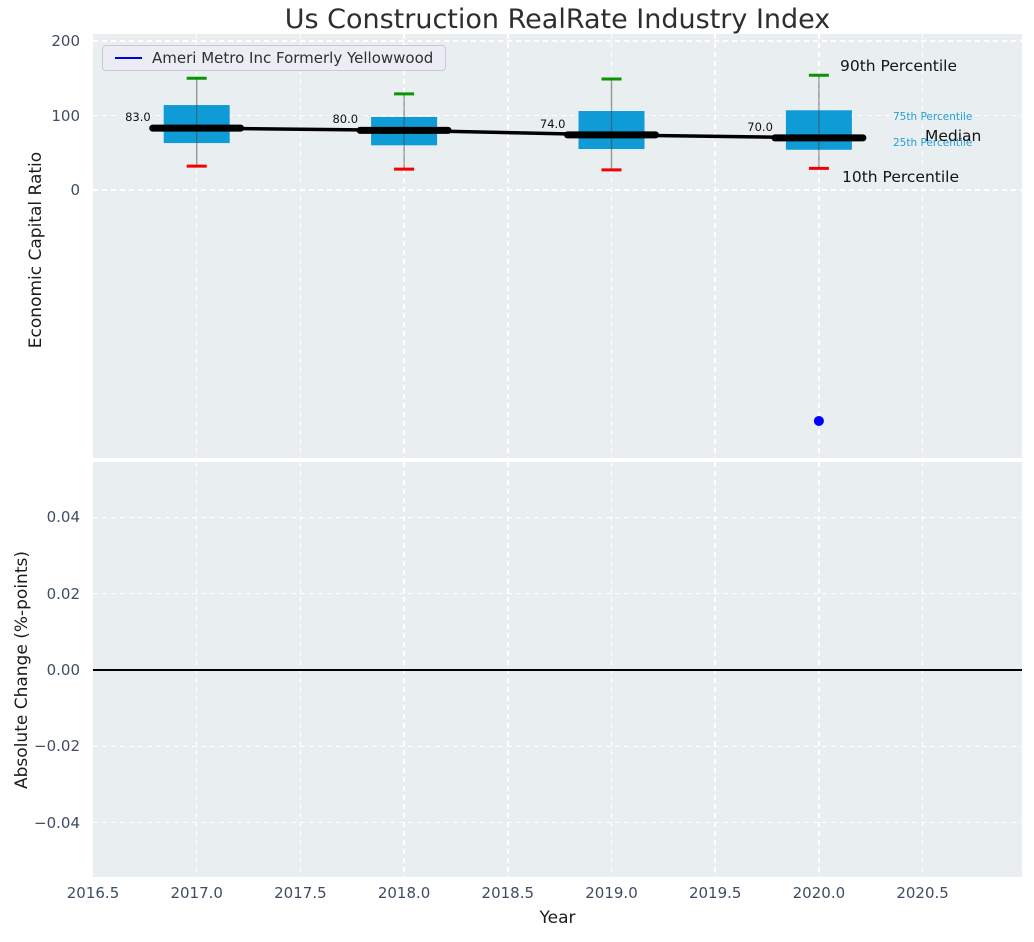 Image resolution: width=1034 pixels, height=942 pixels. I want to click on annotation-median: Median, so click(953, 136).